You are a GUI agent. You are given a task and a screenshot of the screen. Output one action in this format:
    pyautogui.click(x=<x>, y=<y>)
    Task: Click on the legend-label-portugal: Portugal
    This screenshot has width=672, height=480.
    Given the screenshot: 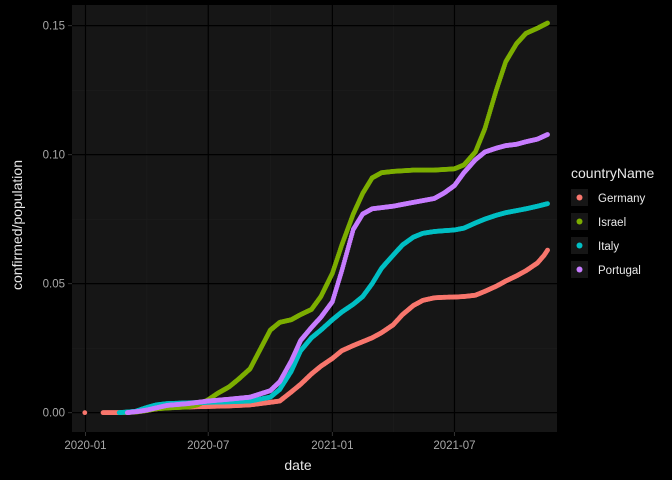 What is the action you would take?
    pyautogui.click(x=619, y=271)
    